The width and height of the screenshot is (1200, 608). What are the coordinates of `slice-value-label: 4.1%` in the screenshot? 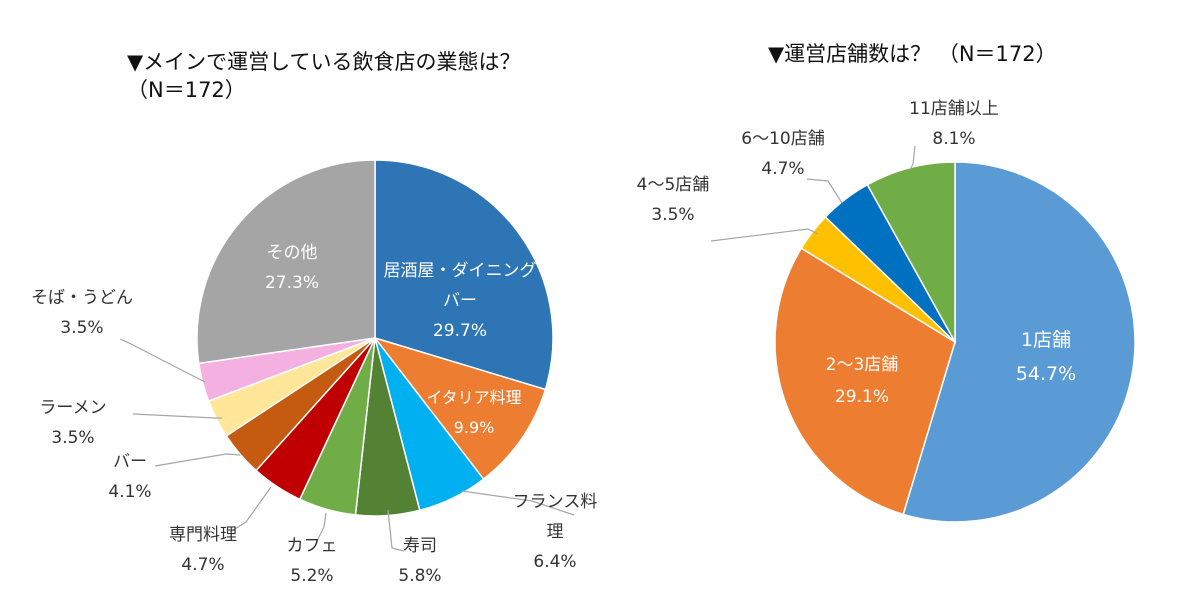 It's located at (129, 492).